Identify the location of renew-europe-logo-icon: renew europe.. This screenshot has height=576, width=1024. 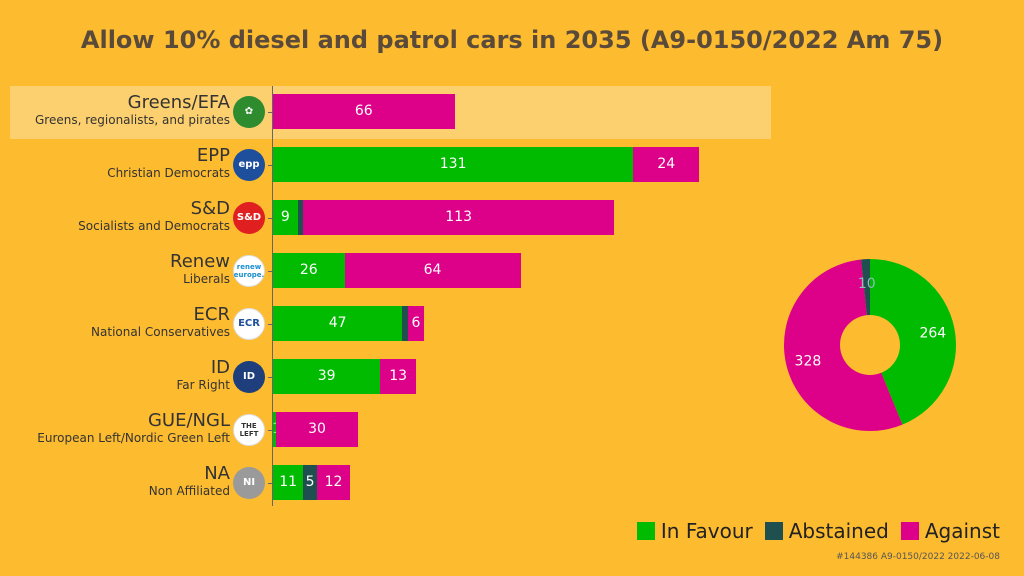
(249, 270).